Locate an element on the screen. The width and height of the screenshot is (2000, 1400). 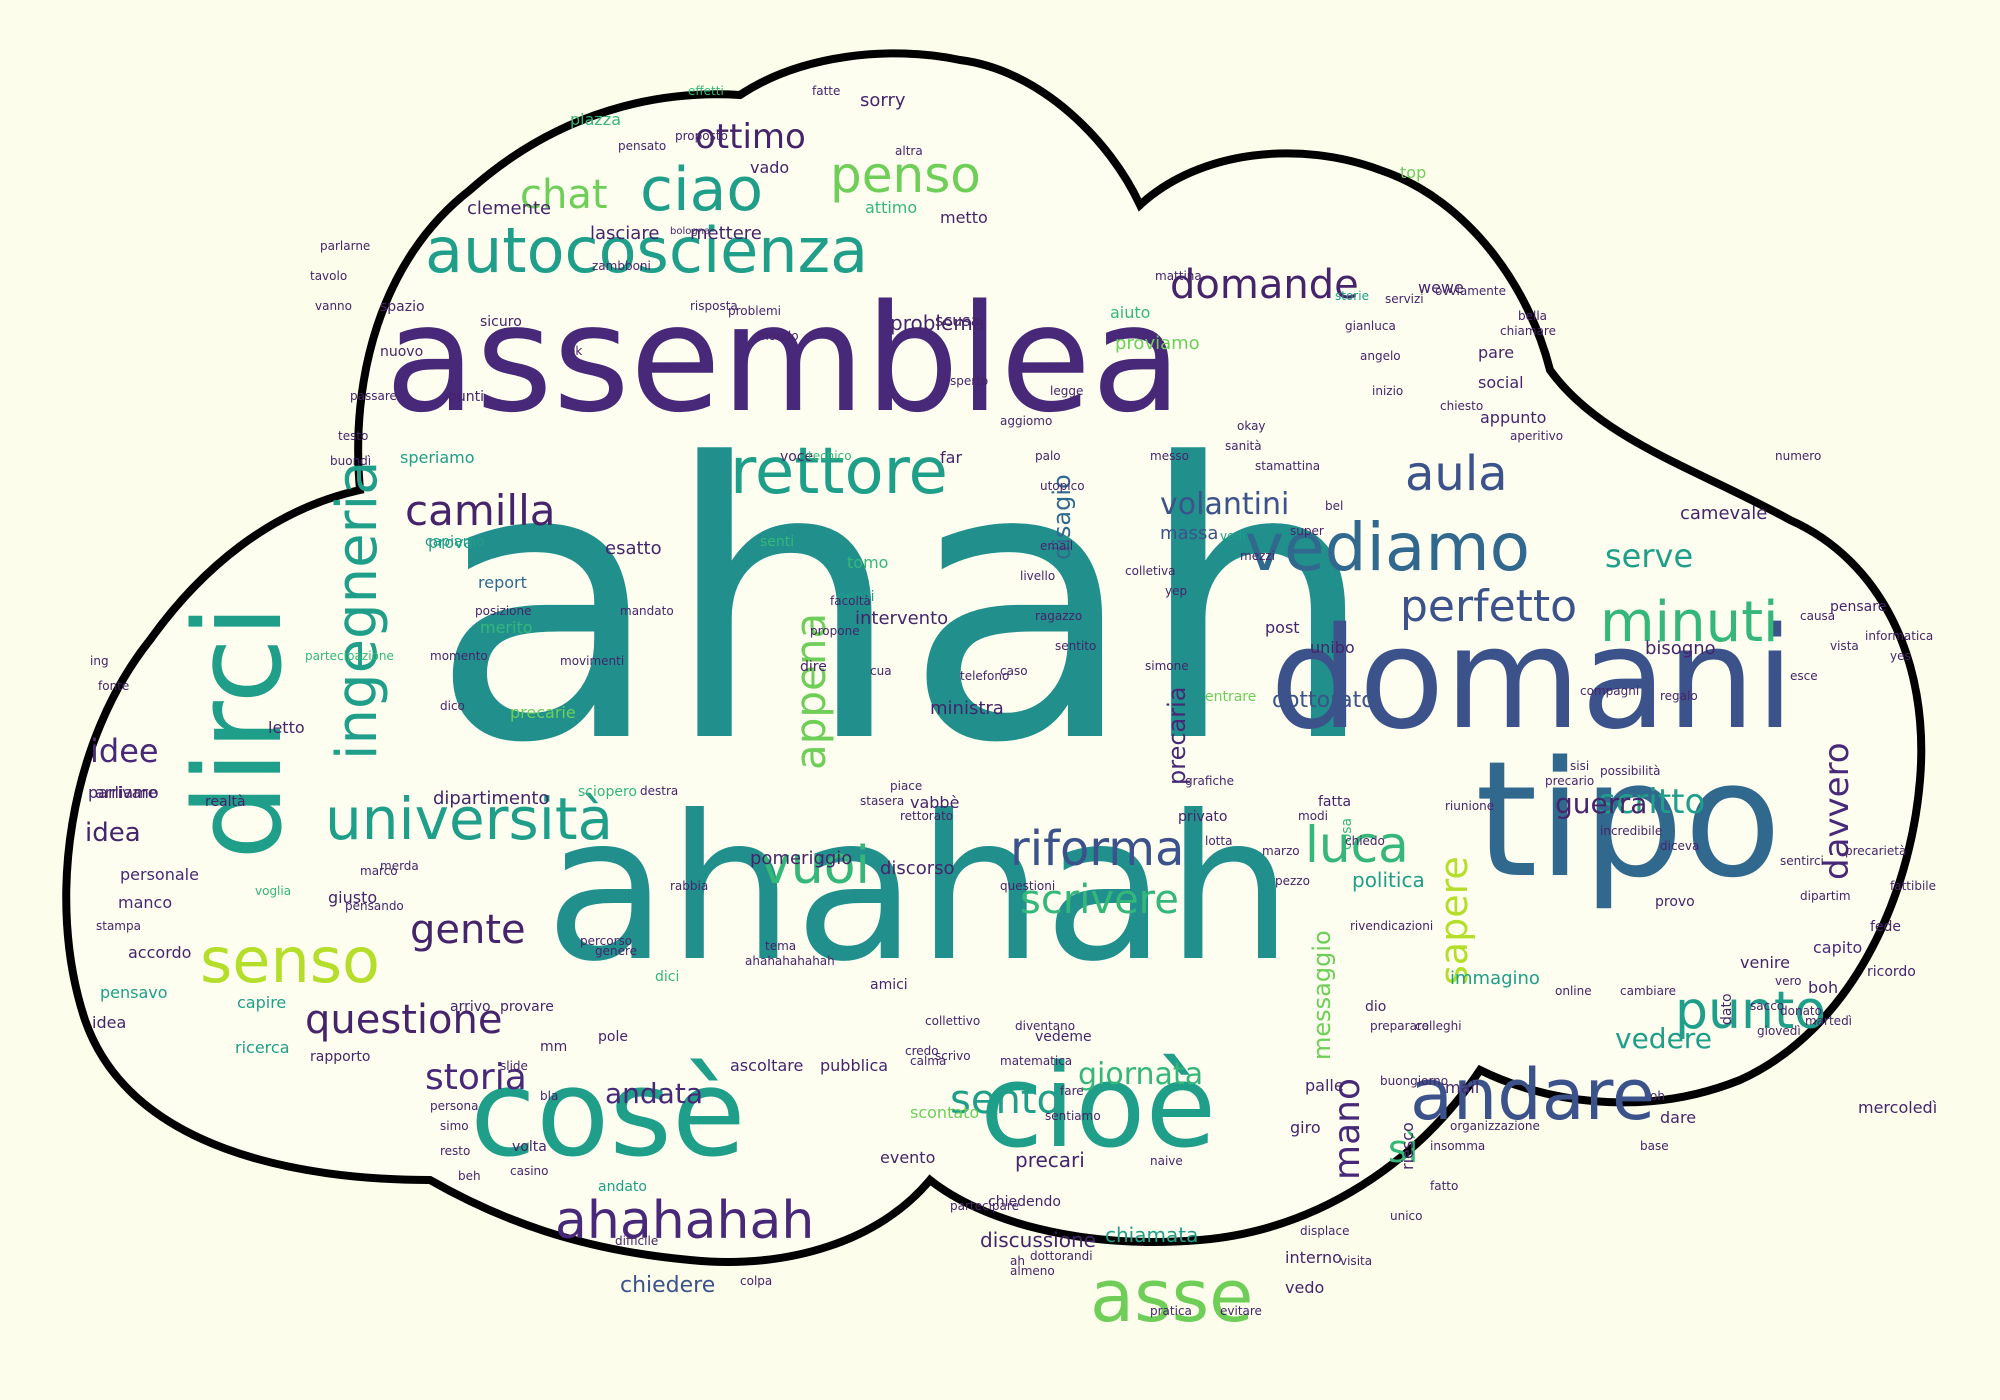
word-accordo: accordo is located at coordinates (160, 952).